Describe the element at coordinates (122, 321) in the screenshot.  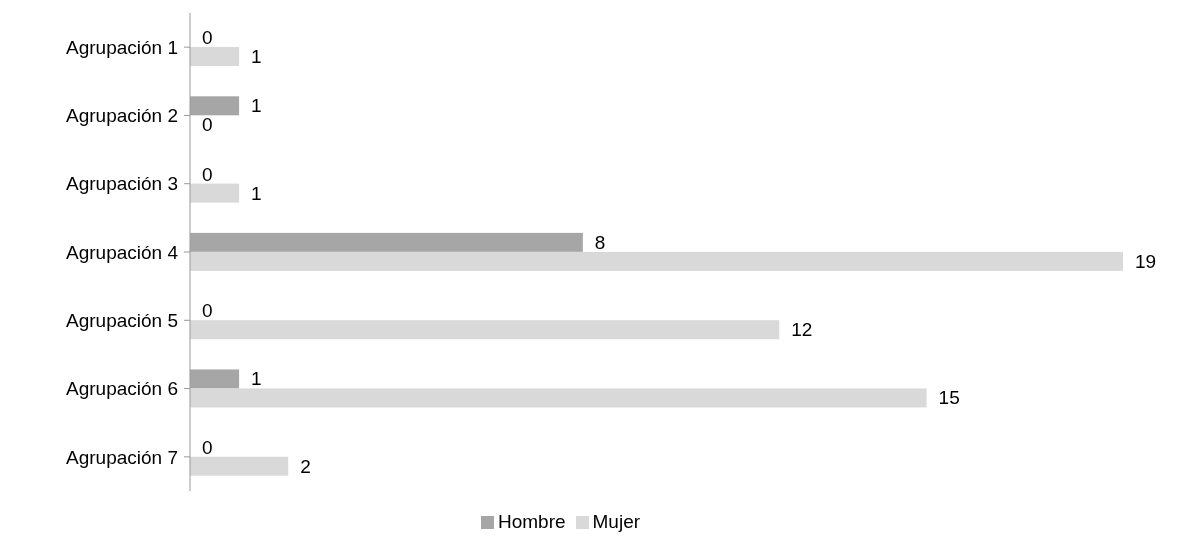
I see `y-tick-label: Agrupación 5` at that location.